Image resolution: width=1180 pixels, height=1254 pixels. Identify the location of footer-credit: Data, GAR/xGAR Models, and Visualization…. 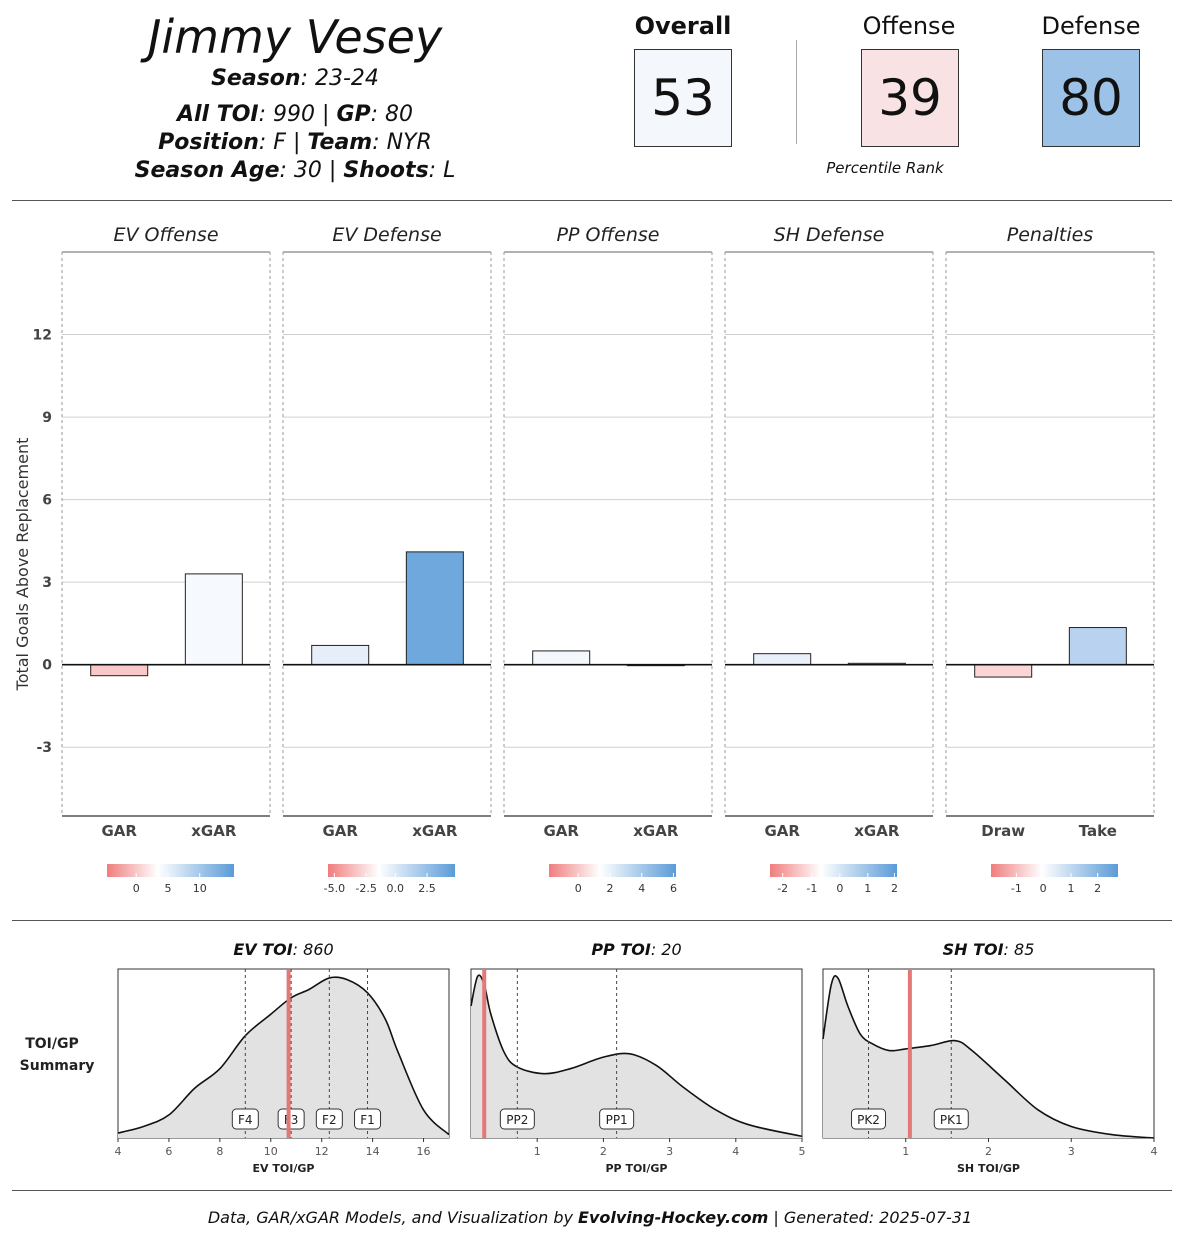
(590, 1217).